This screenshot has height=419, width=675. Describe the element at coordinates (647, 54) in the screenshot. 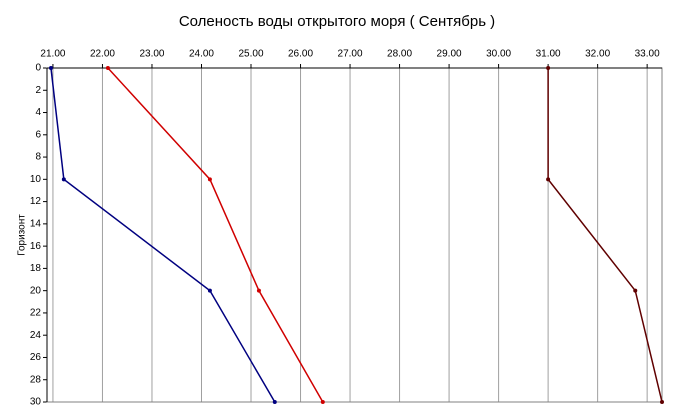

I see `x-tick-label: 33.00` at that location.